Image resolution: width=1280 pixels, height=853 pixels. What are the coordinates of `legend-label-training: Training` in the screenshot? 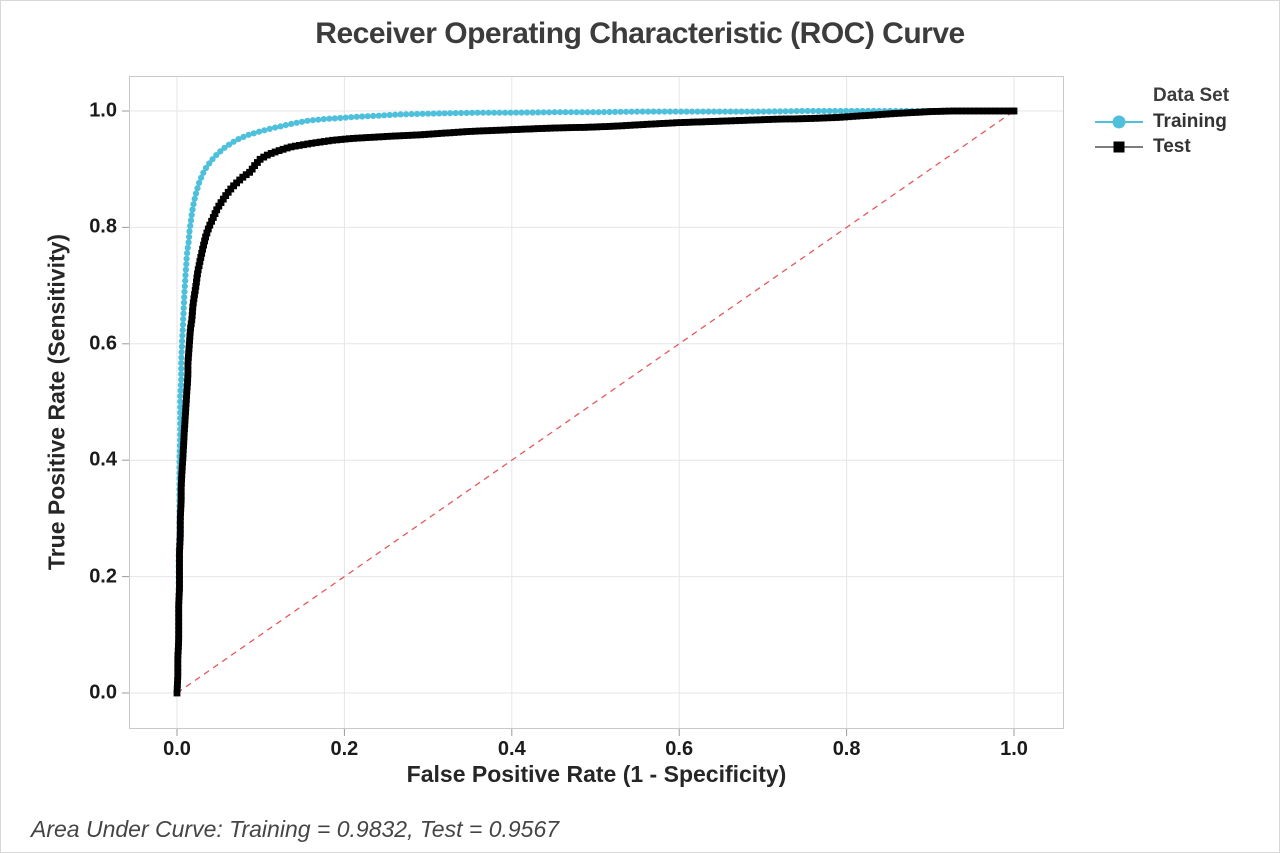 It's located at (1190, 121).